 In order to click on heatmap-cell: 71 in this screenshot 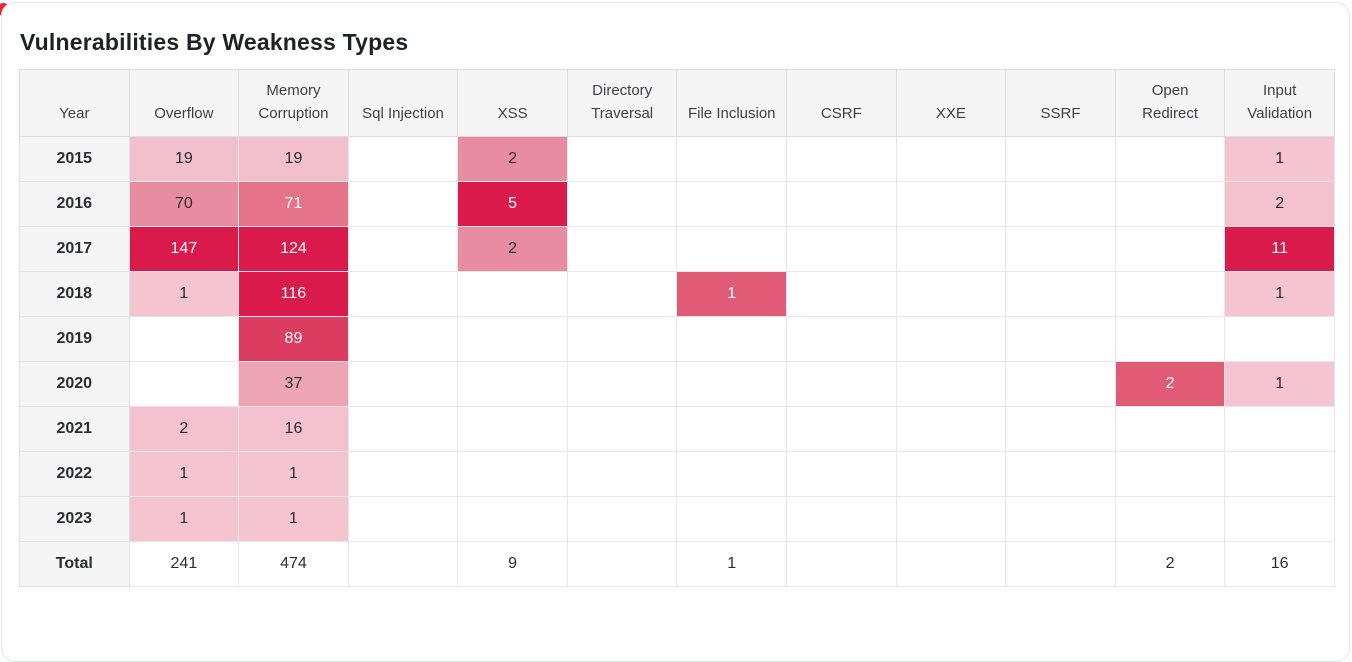, I will do `click(293, 204)`.